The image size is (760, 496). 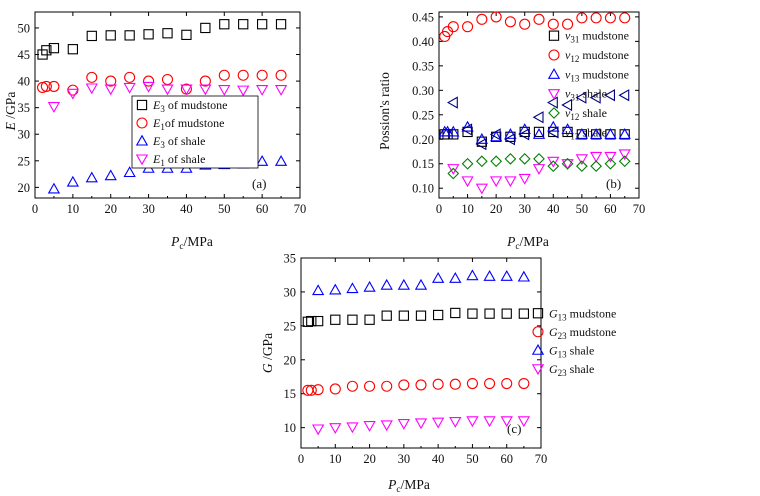 I want to click on legend-entry: ν12 mudstone, so click(x=597, y=56).